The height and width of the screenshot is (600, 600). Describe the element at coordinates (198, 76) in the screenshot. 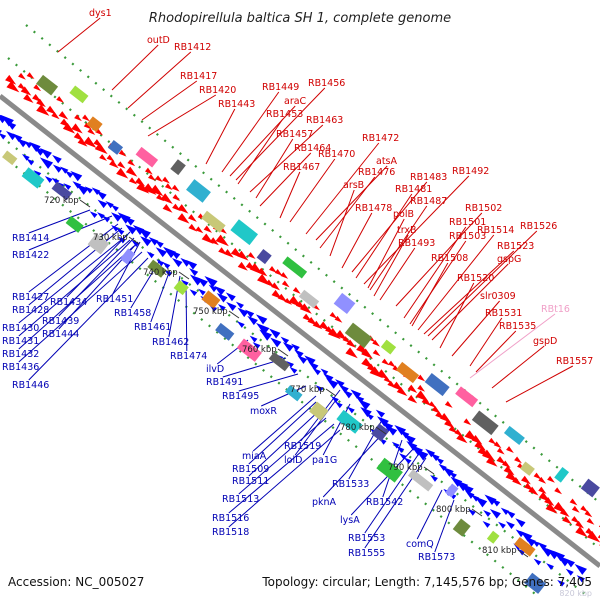

I see `forward-gene-label: RB1417` at that location.